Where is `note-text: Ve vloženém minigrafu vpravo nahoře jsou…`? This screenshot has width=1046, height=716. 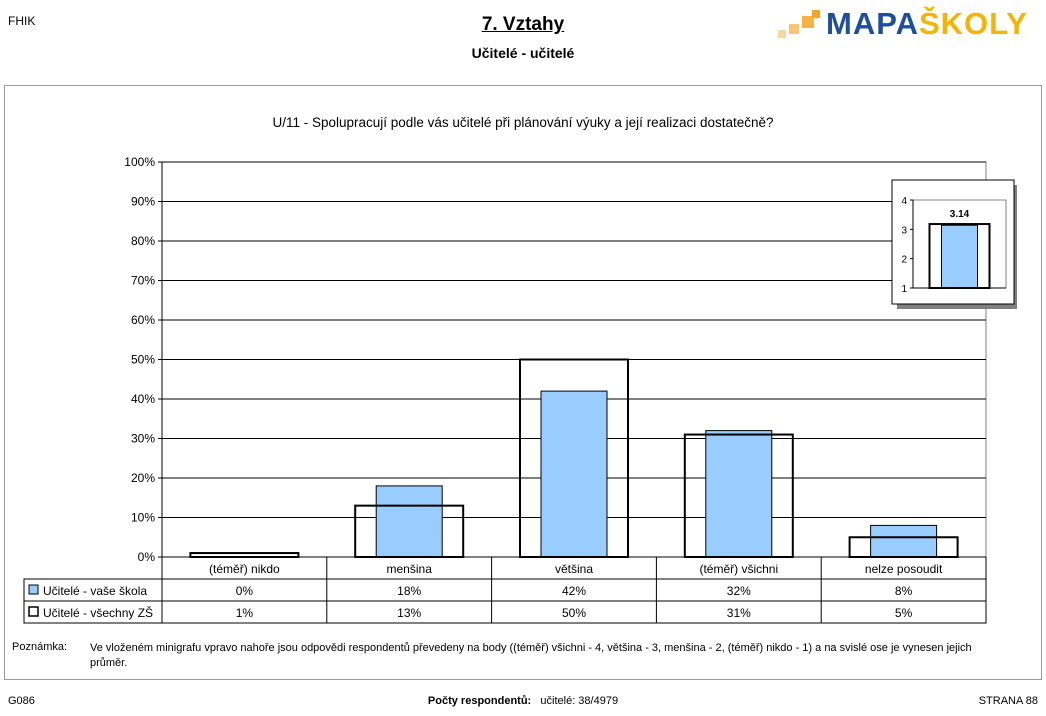
note-text: Ve vloženém minigrafu vpravo nahoře jsou… is located at coordinates (531, 655).